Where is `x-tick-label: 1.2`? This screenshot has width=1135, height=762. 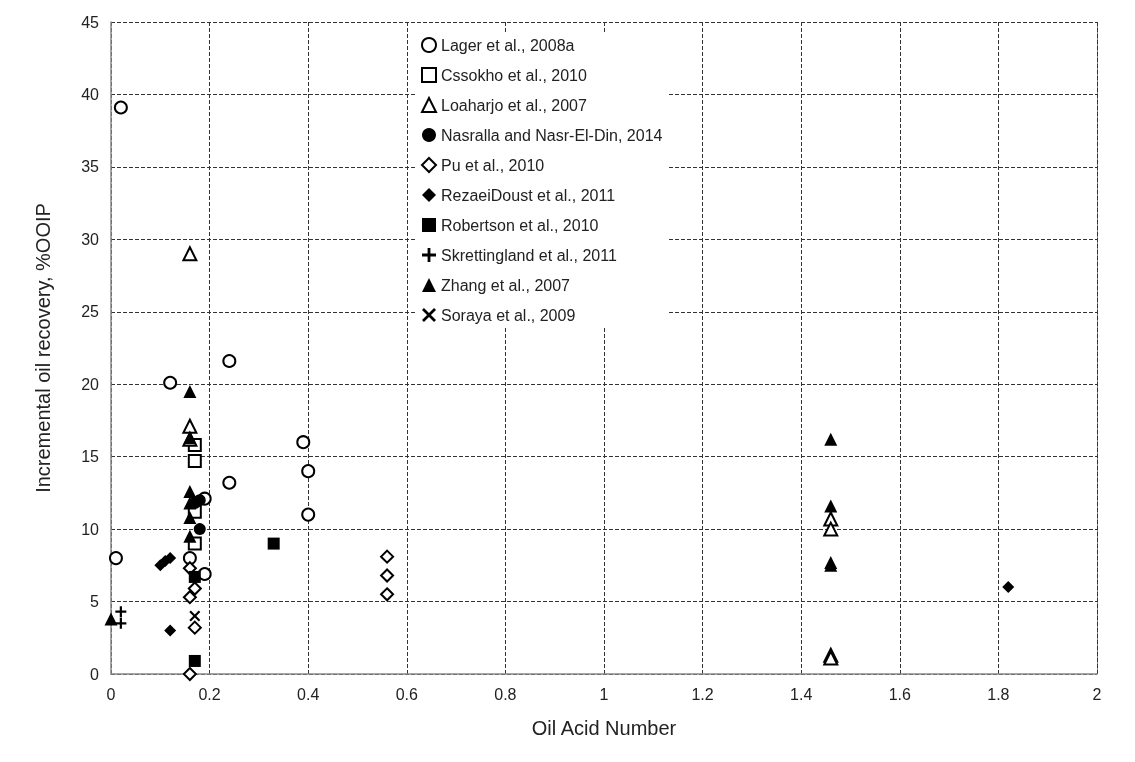
x-tick-label: 1.2 is located at coordinates (702, 694).